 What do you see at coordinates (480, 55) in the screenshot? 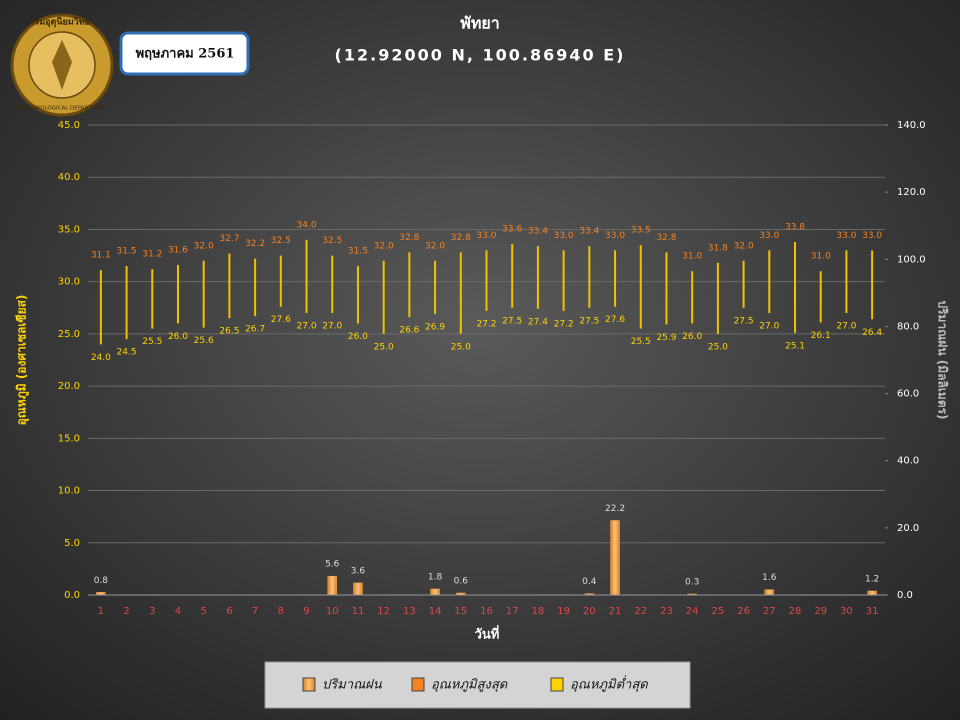
I see `chart-subtitle: (12.92000 N, 100.86940 E)` at bounding box center [480, 55].